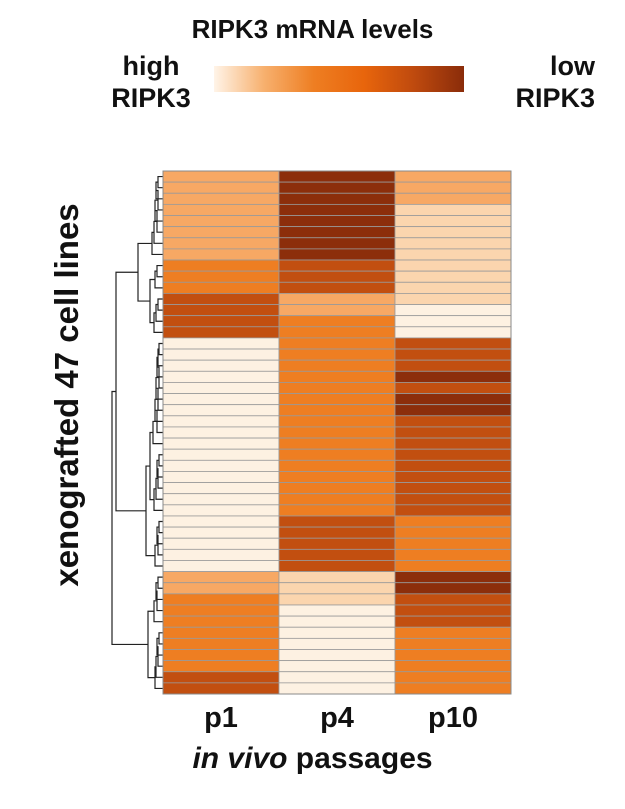  Describe the element at coordinates (221, 718) in the screenshot. I see `x-tick-p1: p1` at that location.